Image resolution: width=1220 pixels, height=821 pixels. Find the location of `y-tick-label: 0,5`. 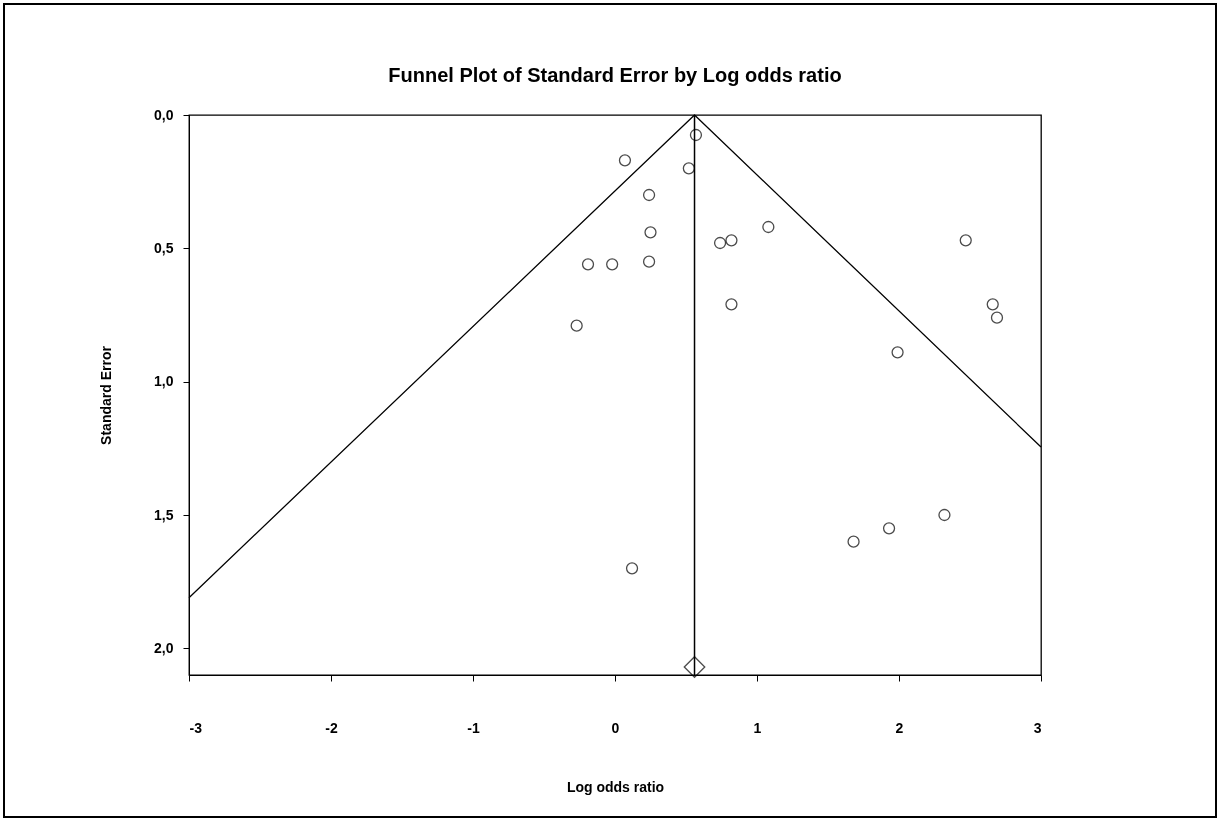

y-tick-label: 0,5 is located at coordinates (164, 247).